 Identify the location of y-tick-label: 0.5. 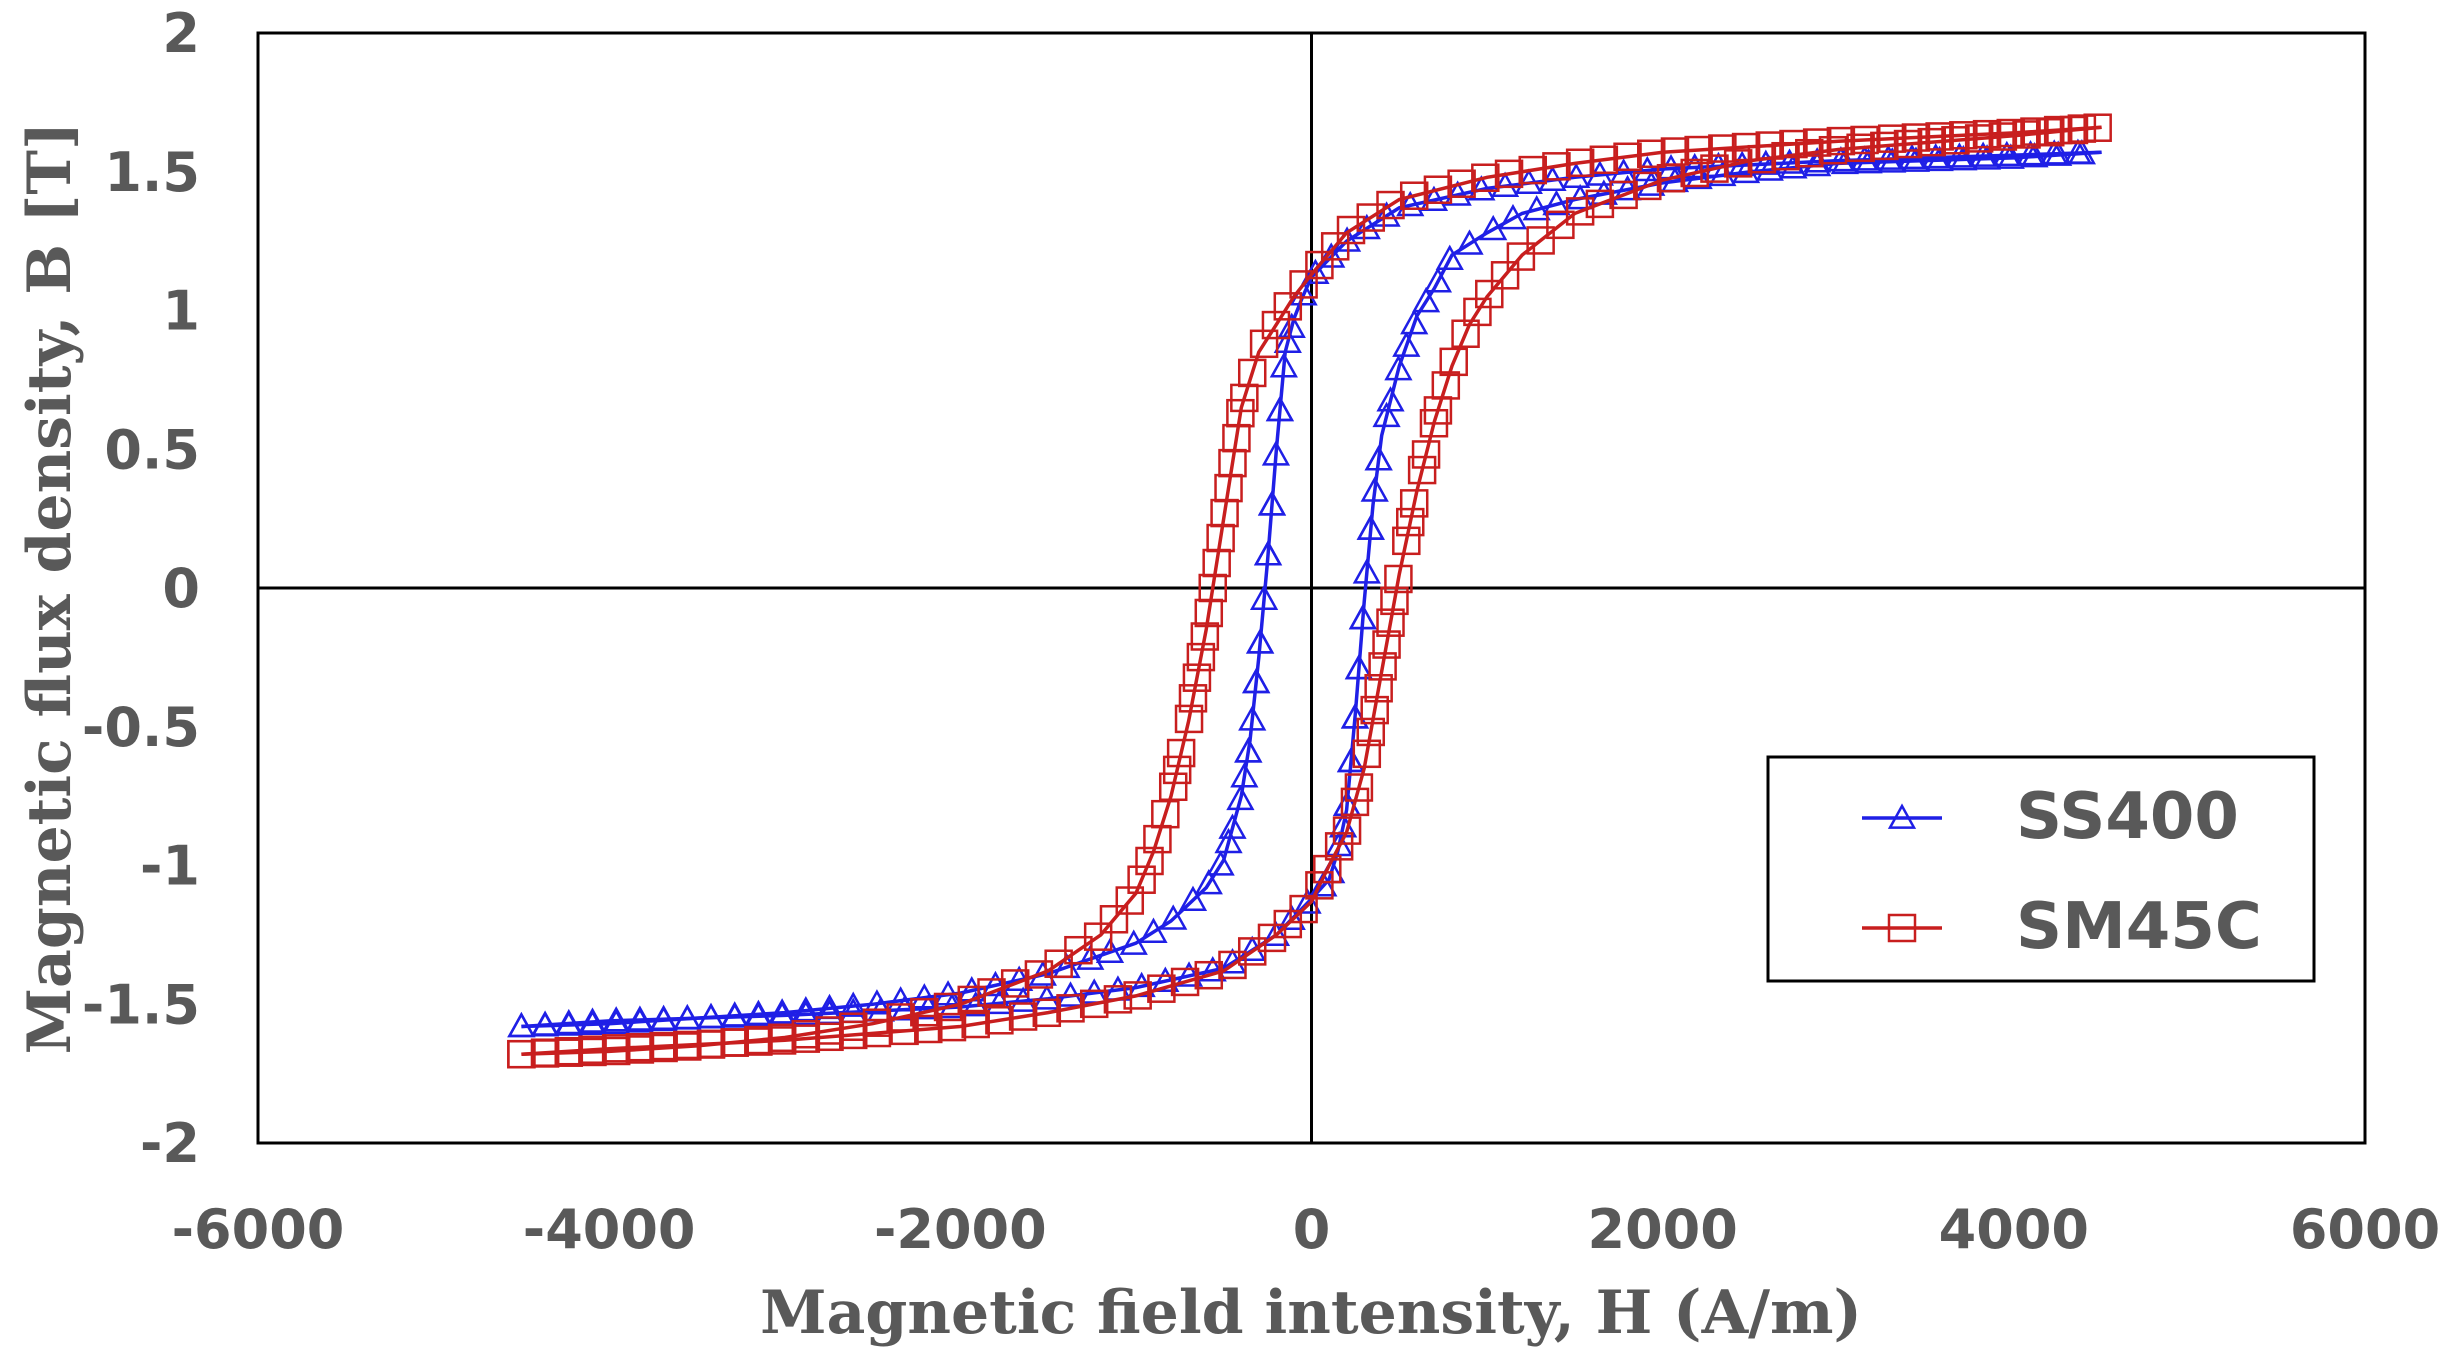
(152, 449).